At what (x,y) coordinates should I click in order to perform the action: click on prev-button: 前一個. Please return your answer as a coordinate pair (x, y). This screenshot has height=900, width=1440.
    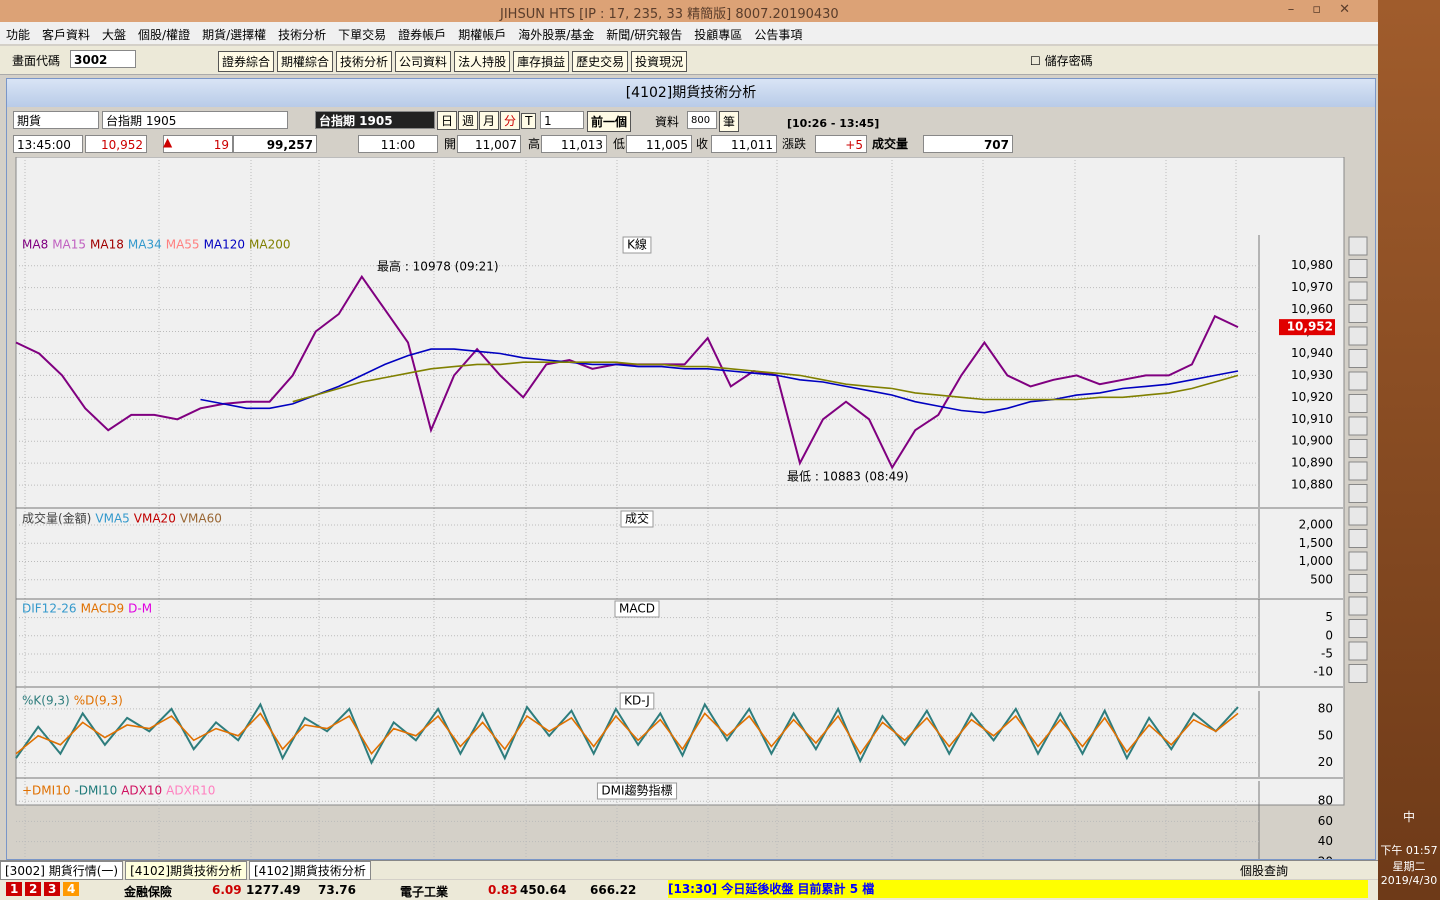
    Looking at the image, I should click on (609, 121).